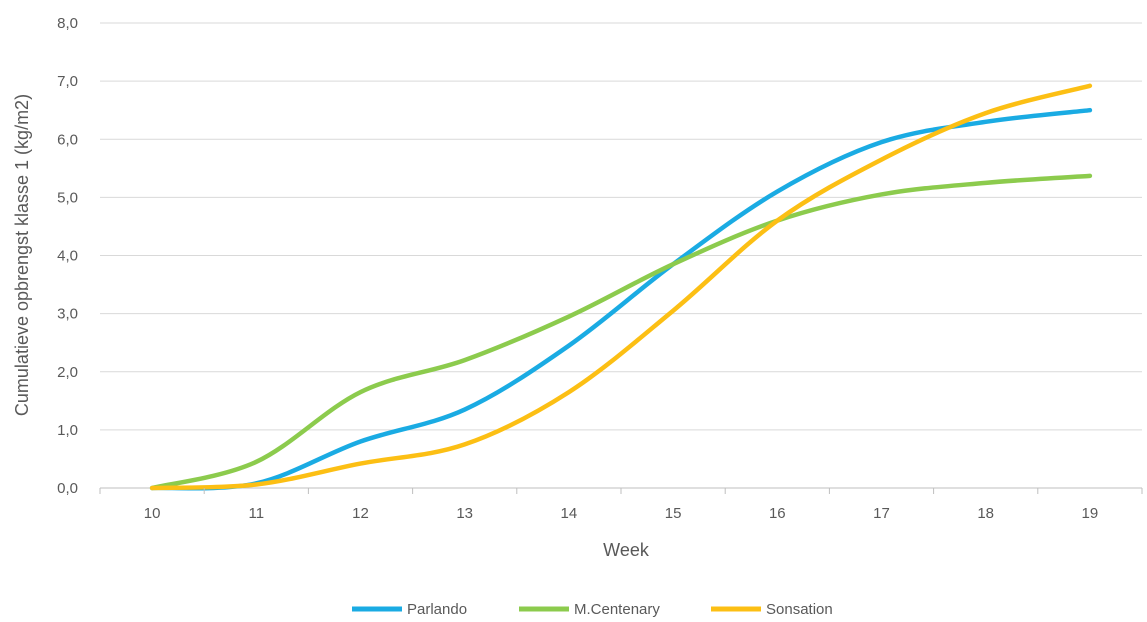 The image size is (1147, 622). What do you see at coordinates (360, 513) in the screenshot?
I see `x-tick-label: 12` at bounding box center [360, 513].